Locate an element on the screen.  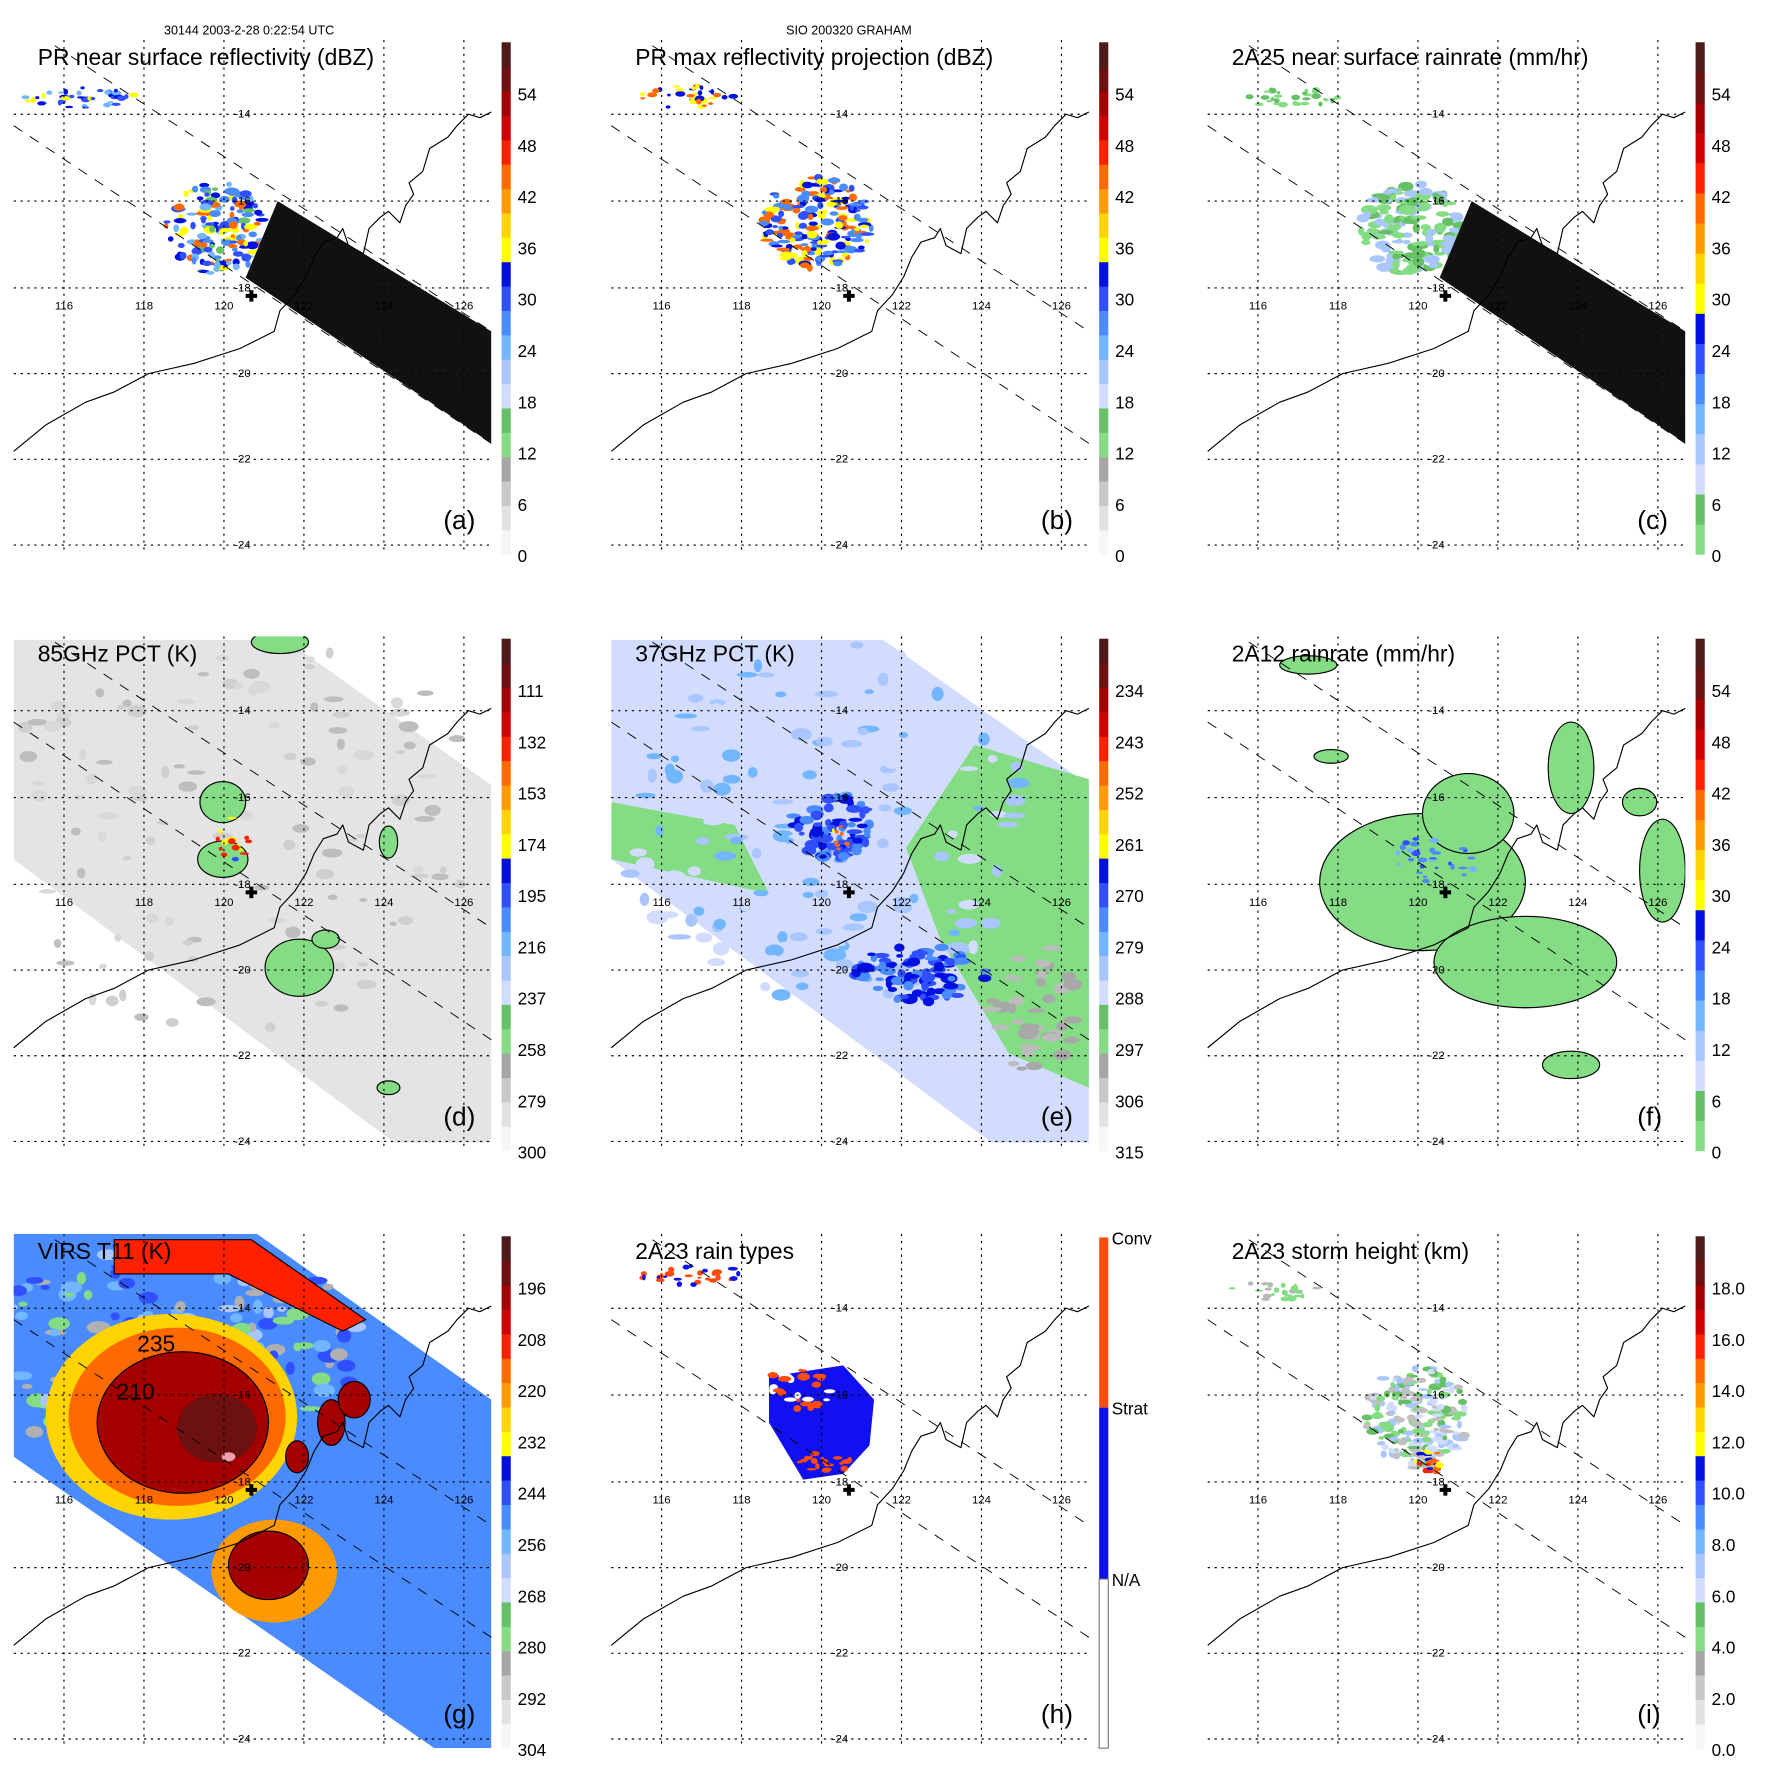
colorbar-label: 268 is located at coordinates (532, 1596).